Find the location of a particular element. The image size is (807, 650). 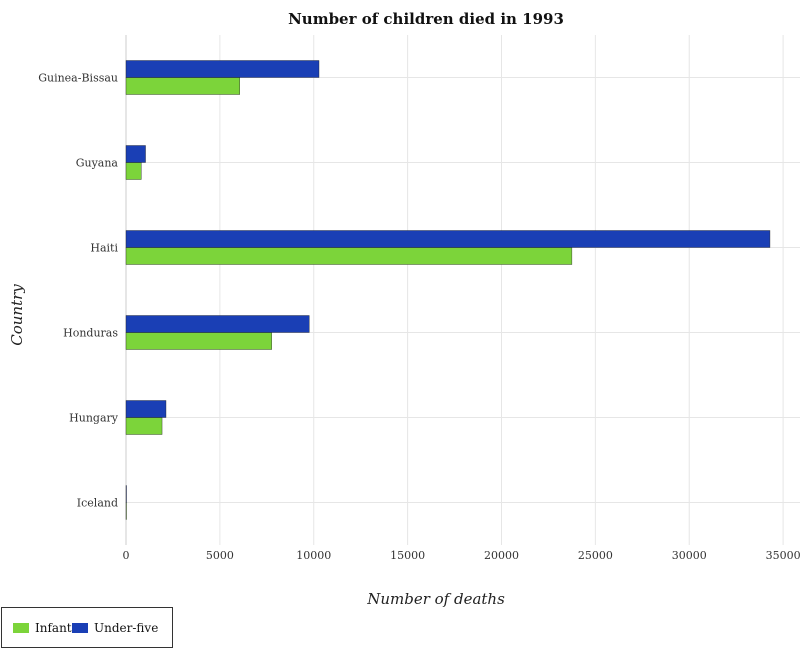

x-tick-label: 35000 is located at coordinates (783, 555).